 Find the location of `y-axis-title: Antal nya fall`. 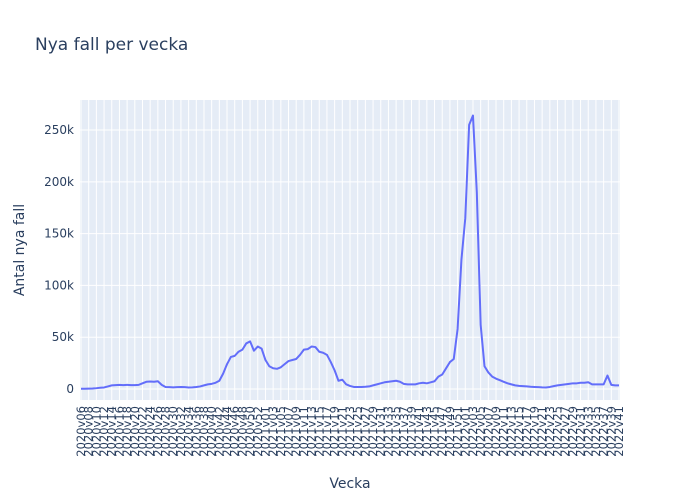

y-axis-title: Antal nya fall is located at coordinates (20, 250).